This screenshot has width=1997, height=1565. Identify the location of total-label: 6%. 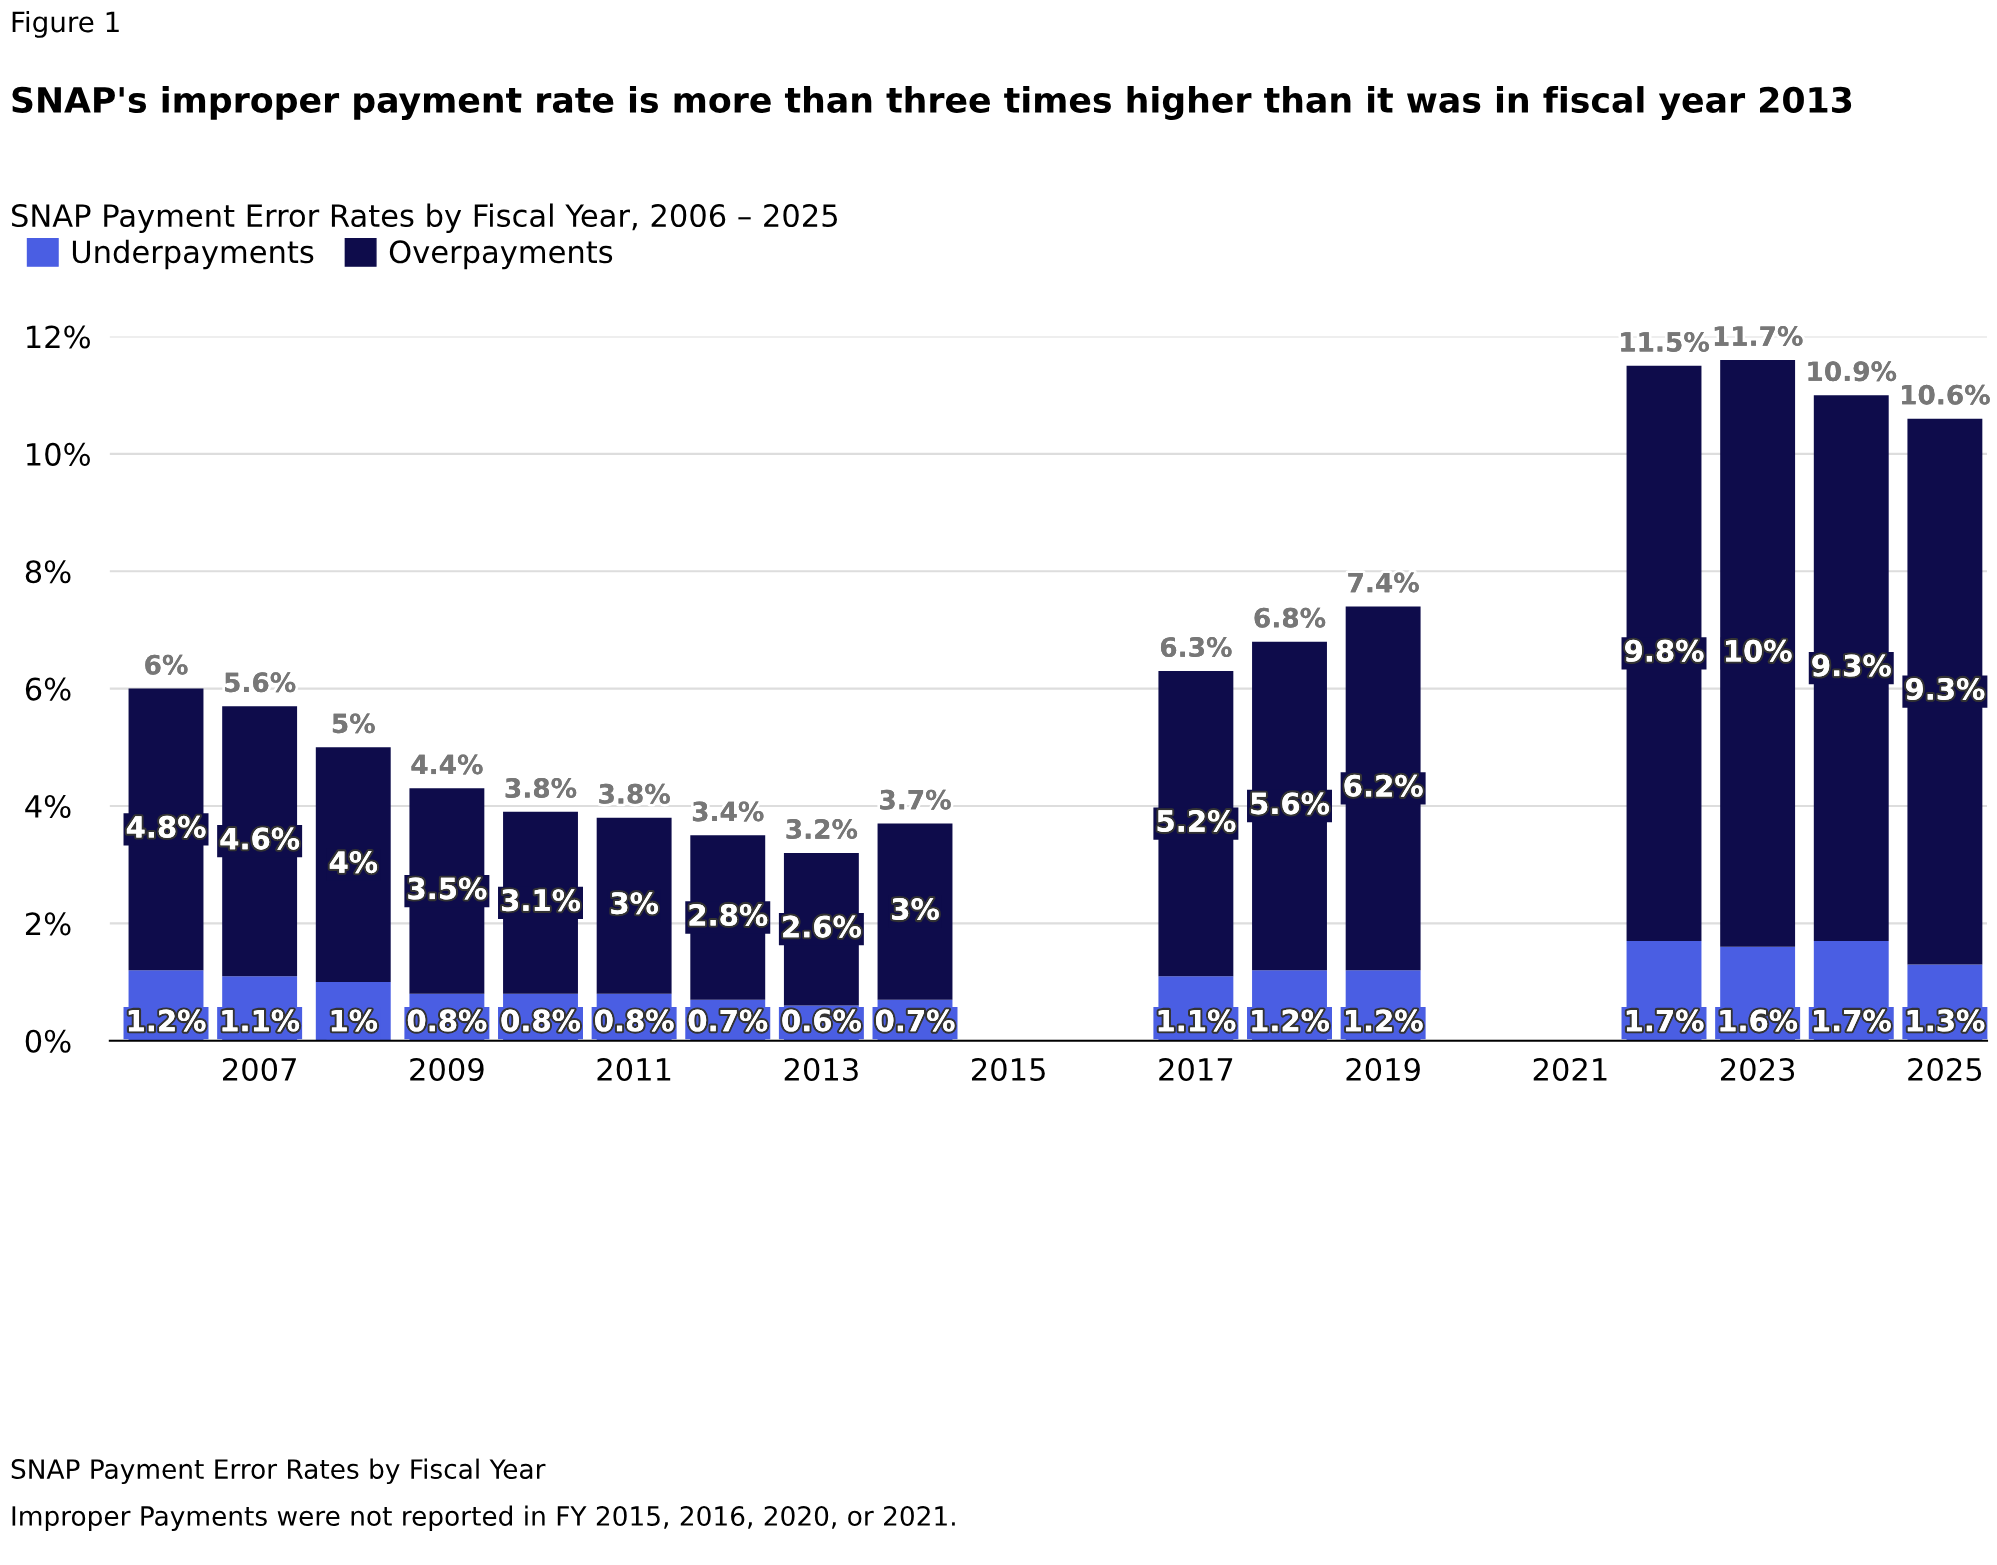
(166, 664).